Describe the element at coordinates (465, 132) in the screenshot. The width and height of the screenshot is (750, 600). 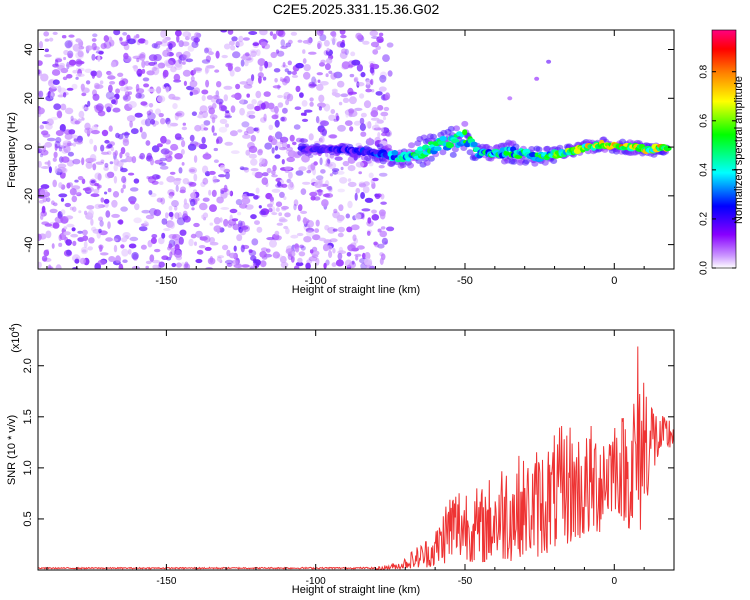
I see `signal-blob` at that location.